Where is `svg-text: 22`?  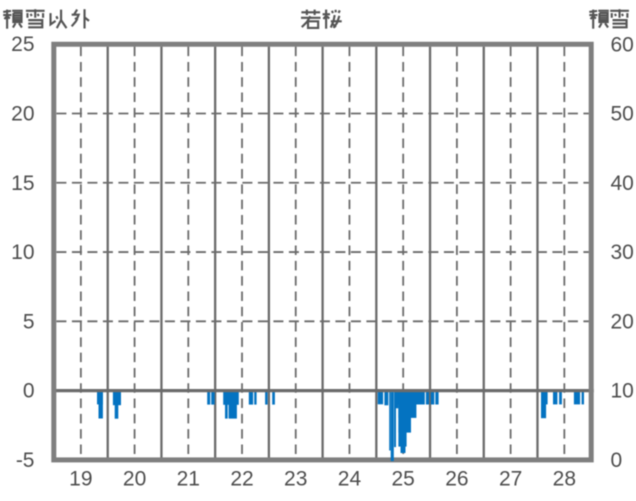
svg-text: 22 is located at coordinates (241, 479).